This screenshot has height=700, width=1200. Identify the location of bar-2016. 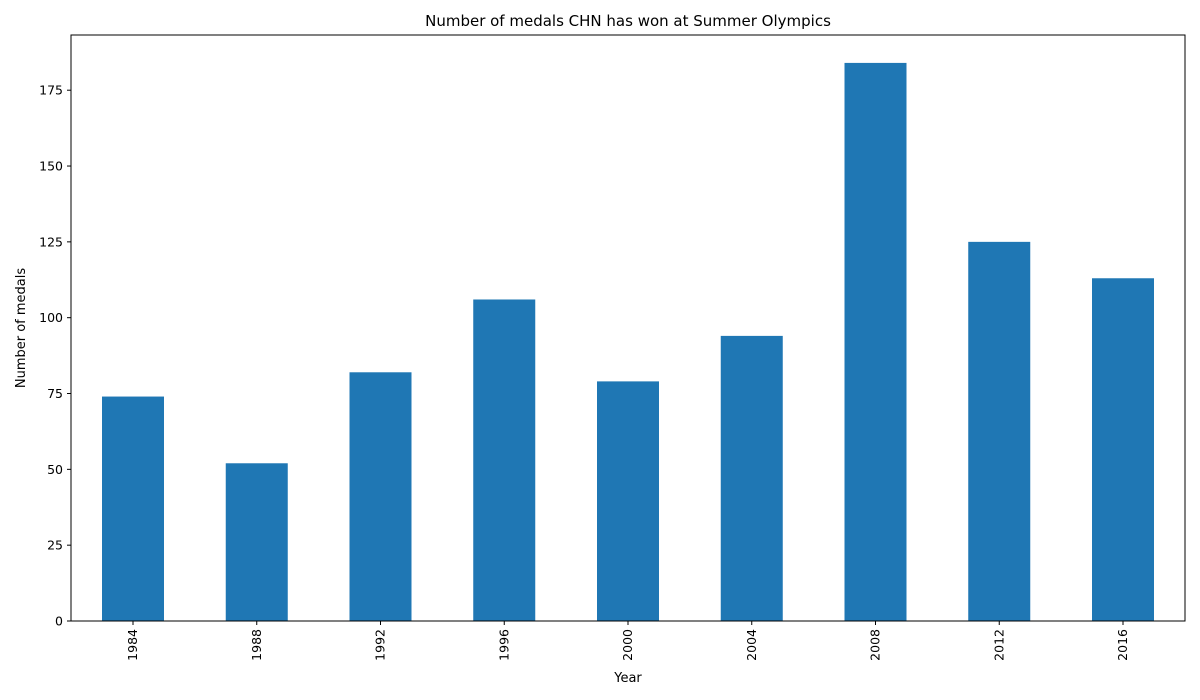
(1123, 449).